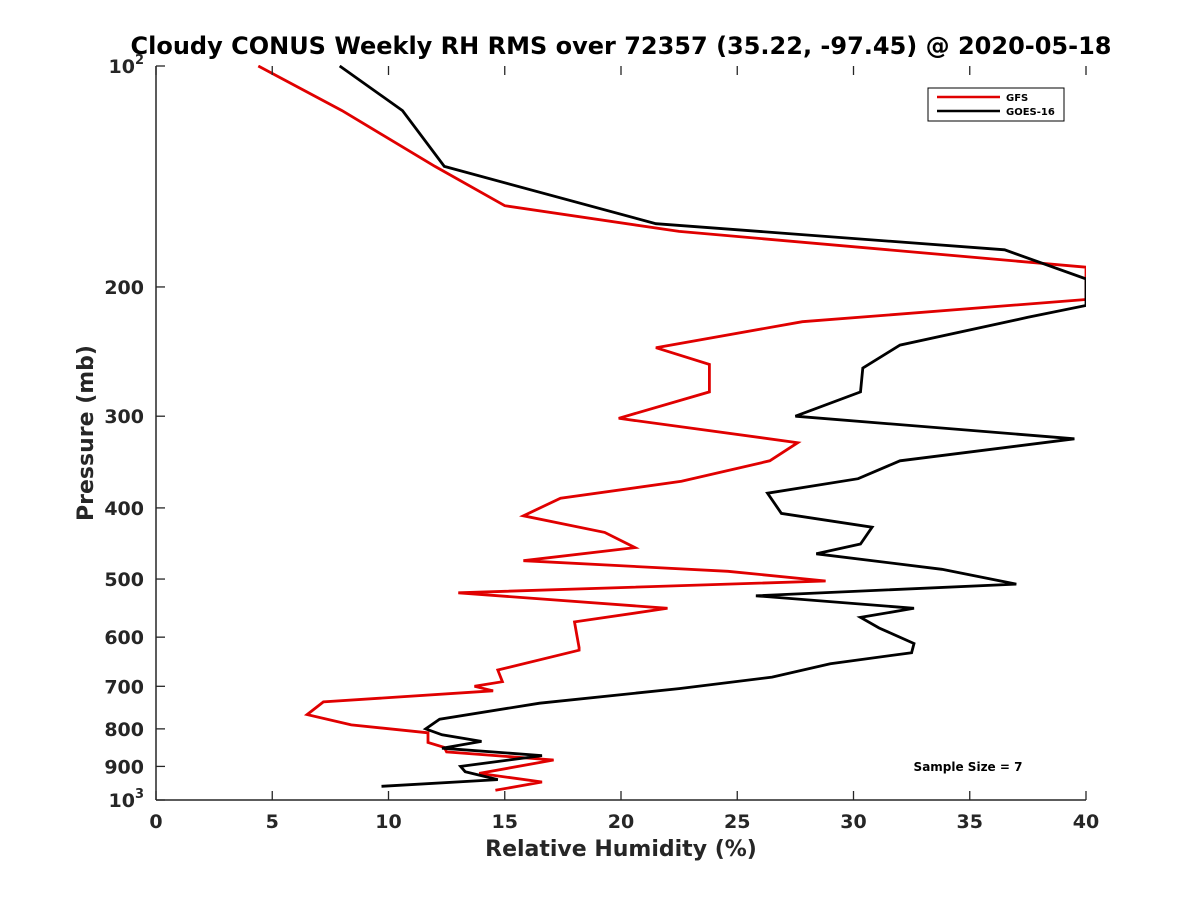 This screenshot has height=900, width=1200. I want to click on sample-size-annotation: Sample Size = 7, so click(968, 767).